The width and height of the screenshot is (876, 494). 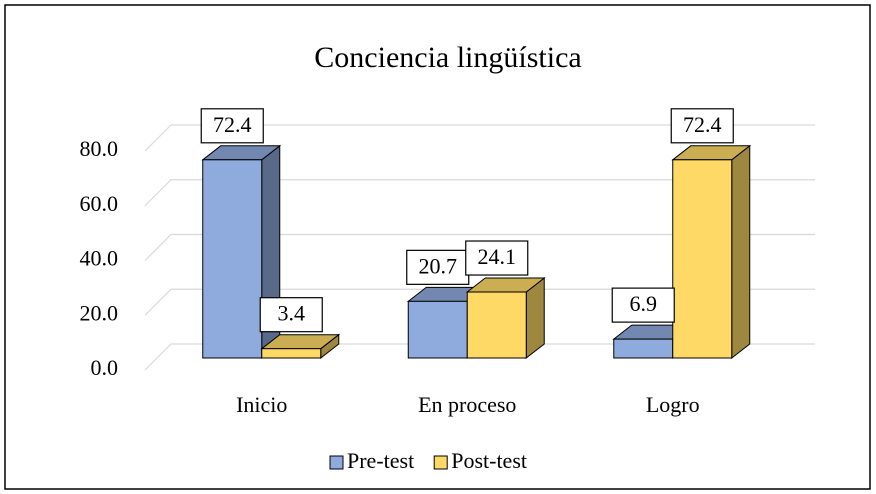 What do you see at coordinates (673, 404) in the screenshot?
I see `x-tick-label: Logro` at bounding box center [673, 404].